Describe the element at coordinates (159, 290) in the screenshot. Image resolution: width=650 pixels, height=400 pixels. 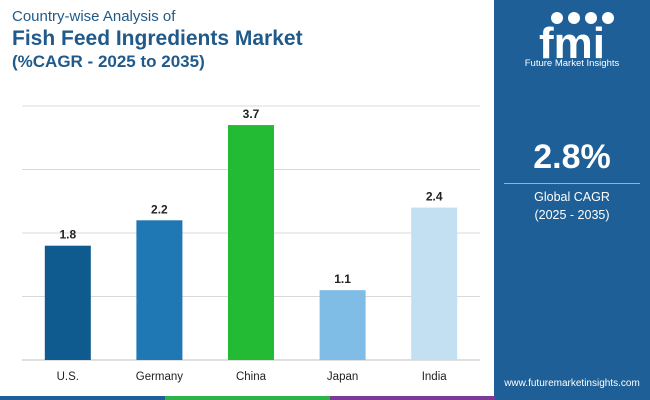
I see `bar-germany` at that location.